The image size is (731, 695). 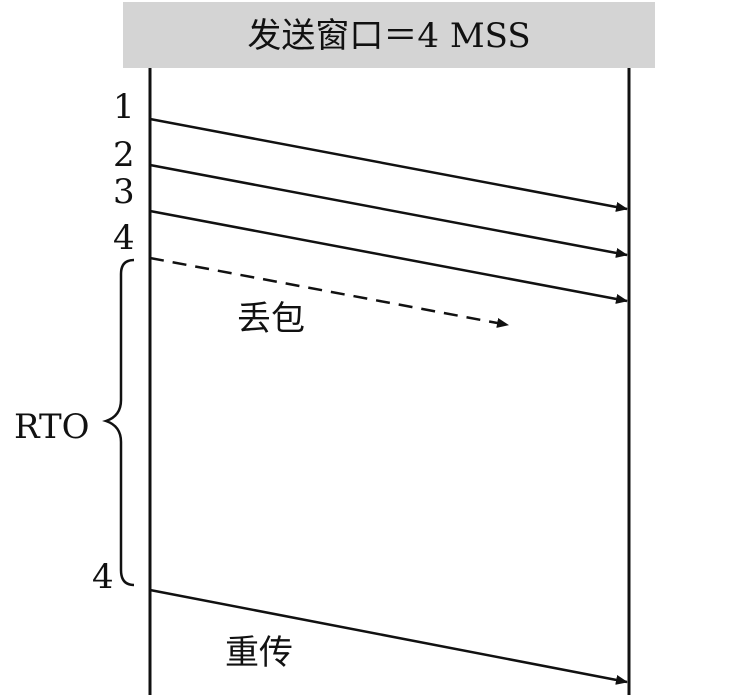 What do you see at coordinates (124, 107) in the screenshot?
I see `segment-label-1: 1` at bounding box center [124, 107].